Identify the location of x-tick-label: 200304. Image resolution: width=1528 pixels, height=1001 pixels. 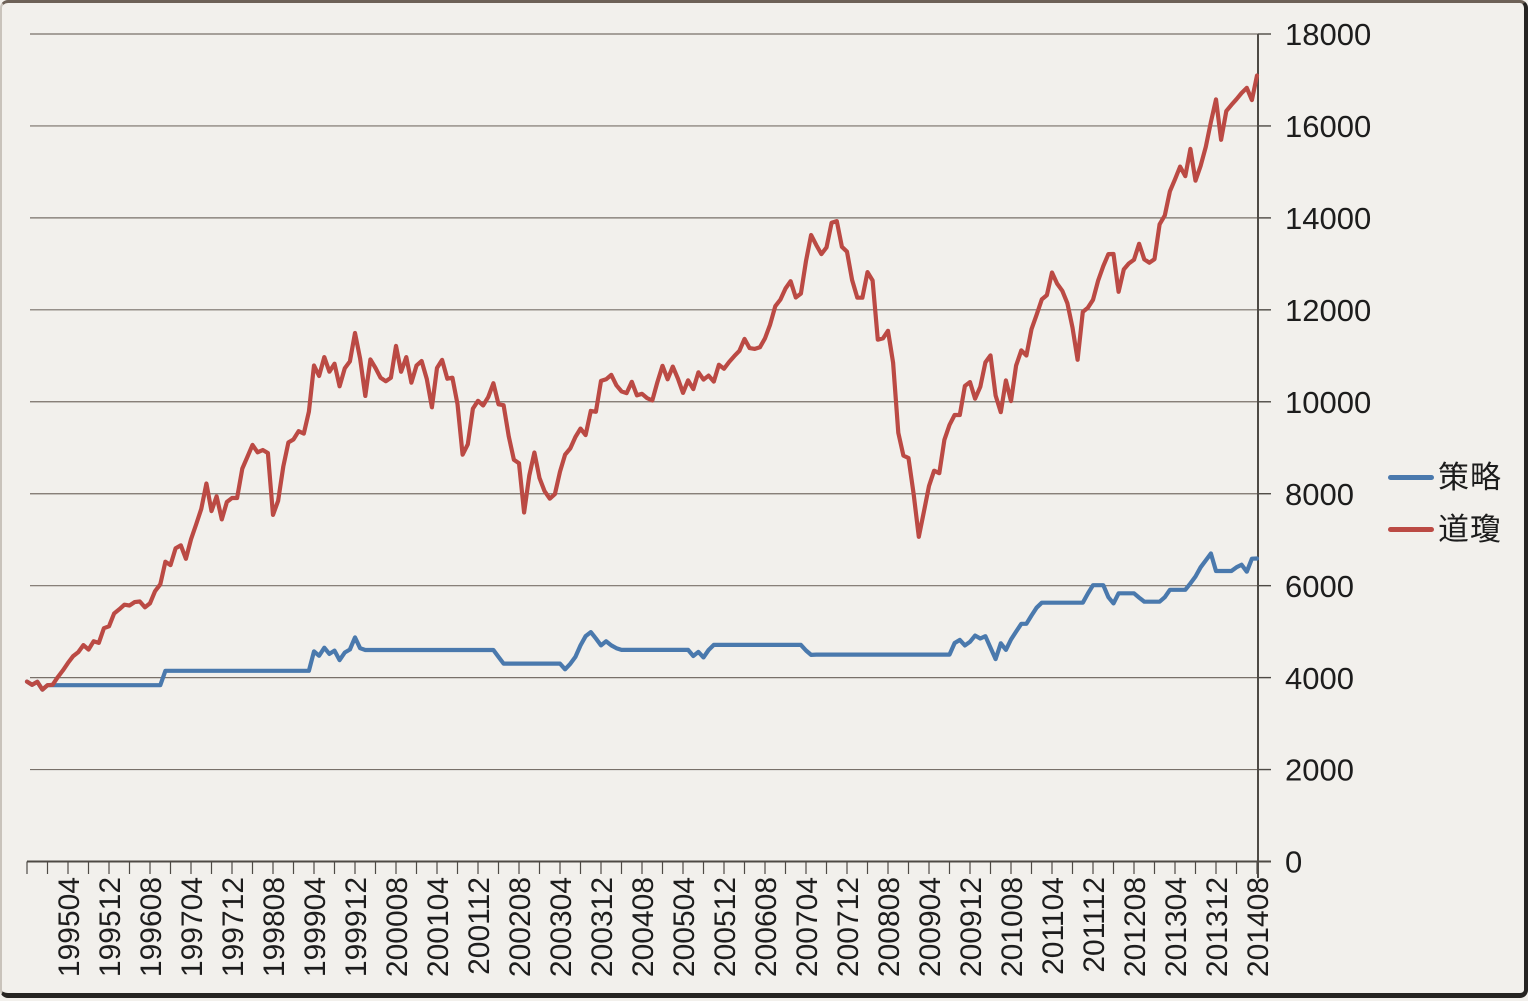
(561, 927).